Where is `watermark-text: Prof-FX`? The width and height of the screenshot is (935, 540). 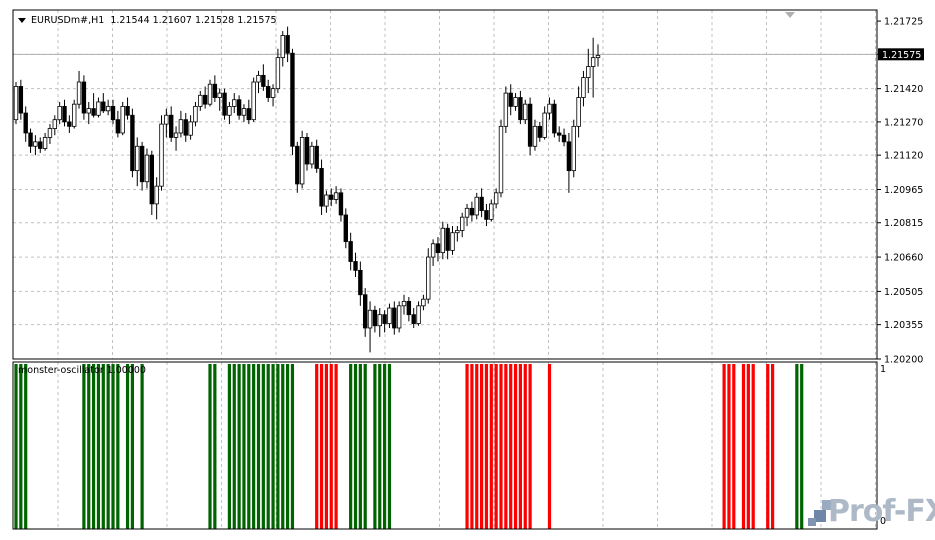
watermark-text: Prof-FX is located at coordinates (881, 511).